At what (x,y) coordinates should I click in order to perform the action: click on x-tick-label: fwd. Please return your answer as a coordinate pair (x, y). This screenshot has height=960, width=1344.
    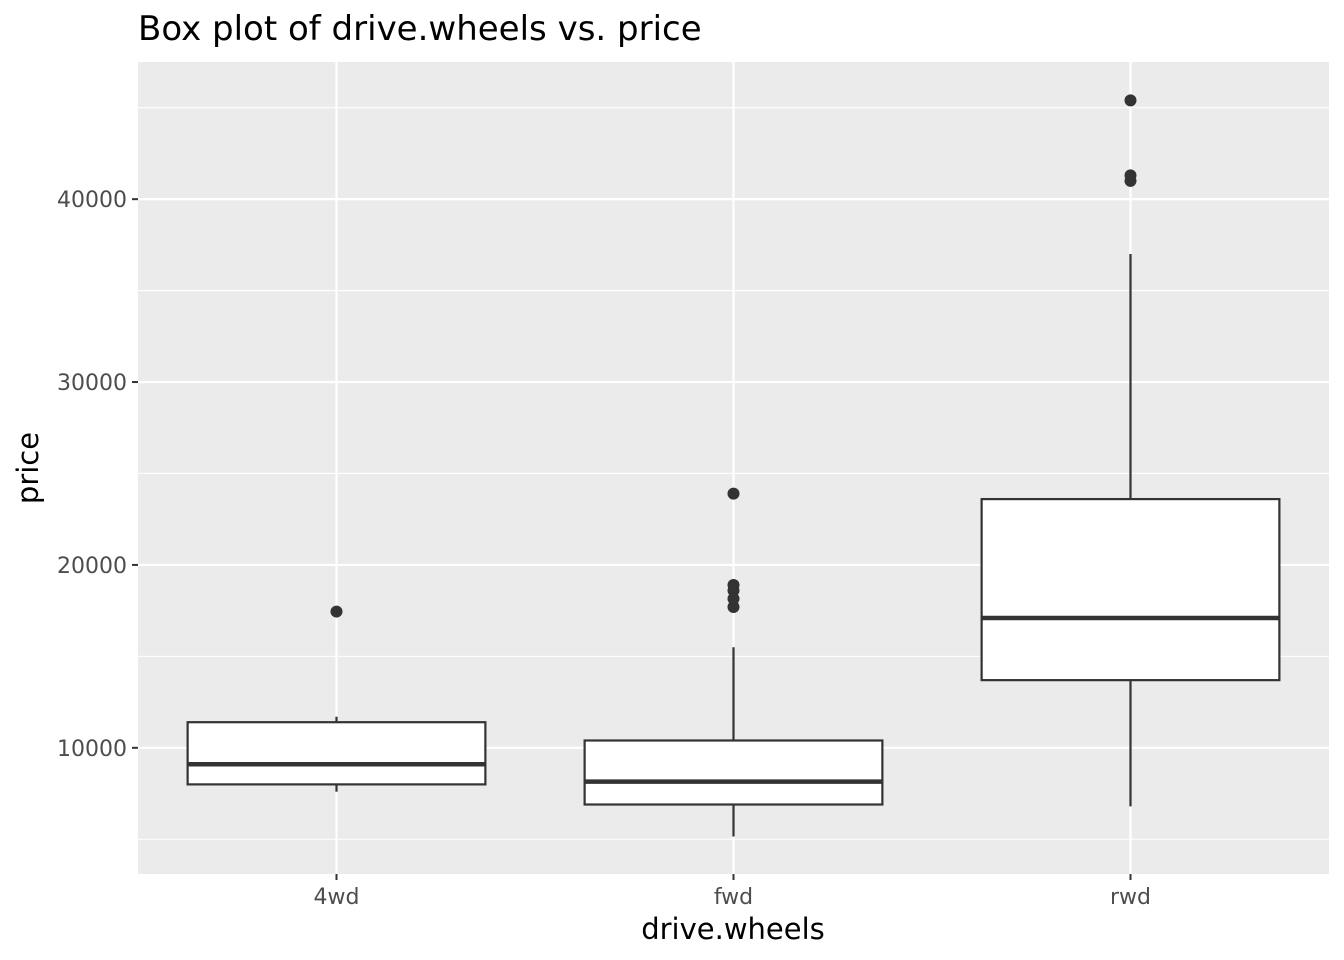
    Looking at the image, I should click on (733, 897).